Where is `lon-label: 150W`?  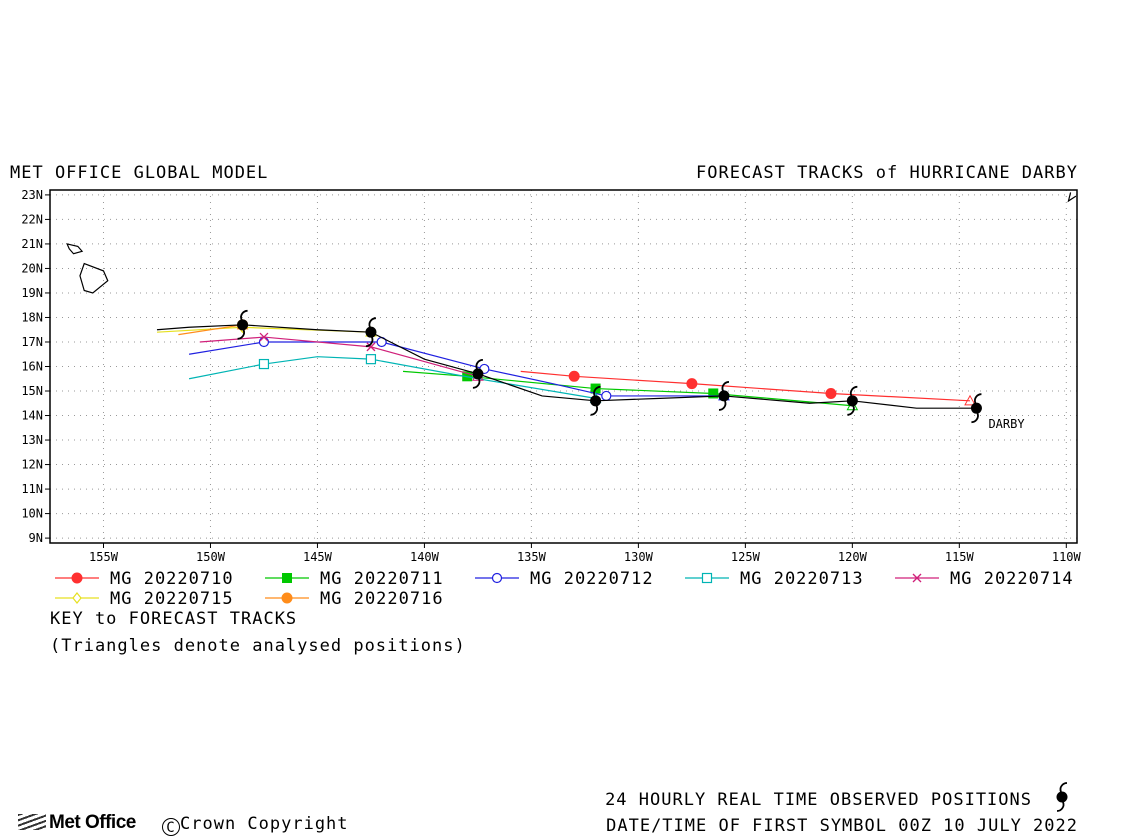 lon-label: 150W is located at coordinates (211, 557).